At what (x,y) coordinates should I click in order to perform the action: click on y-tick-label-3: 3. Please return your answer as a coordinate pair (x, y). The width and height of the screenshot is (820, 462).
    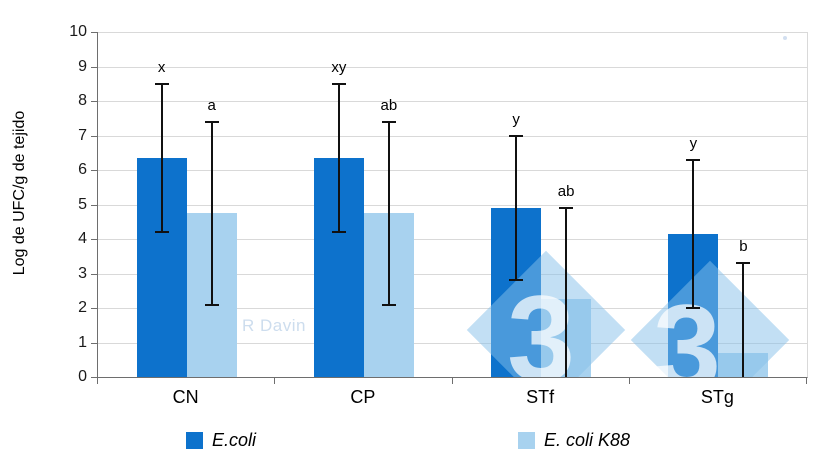
    Looking at the image, I should click on (82, 273).